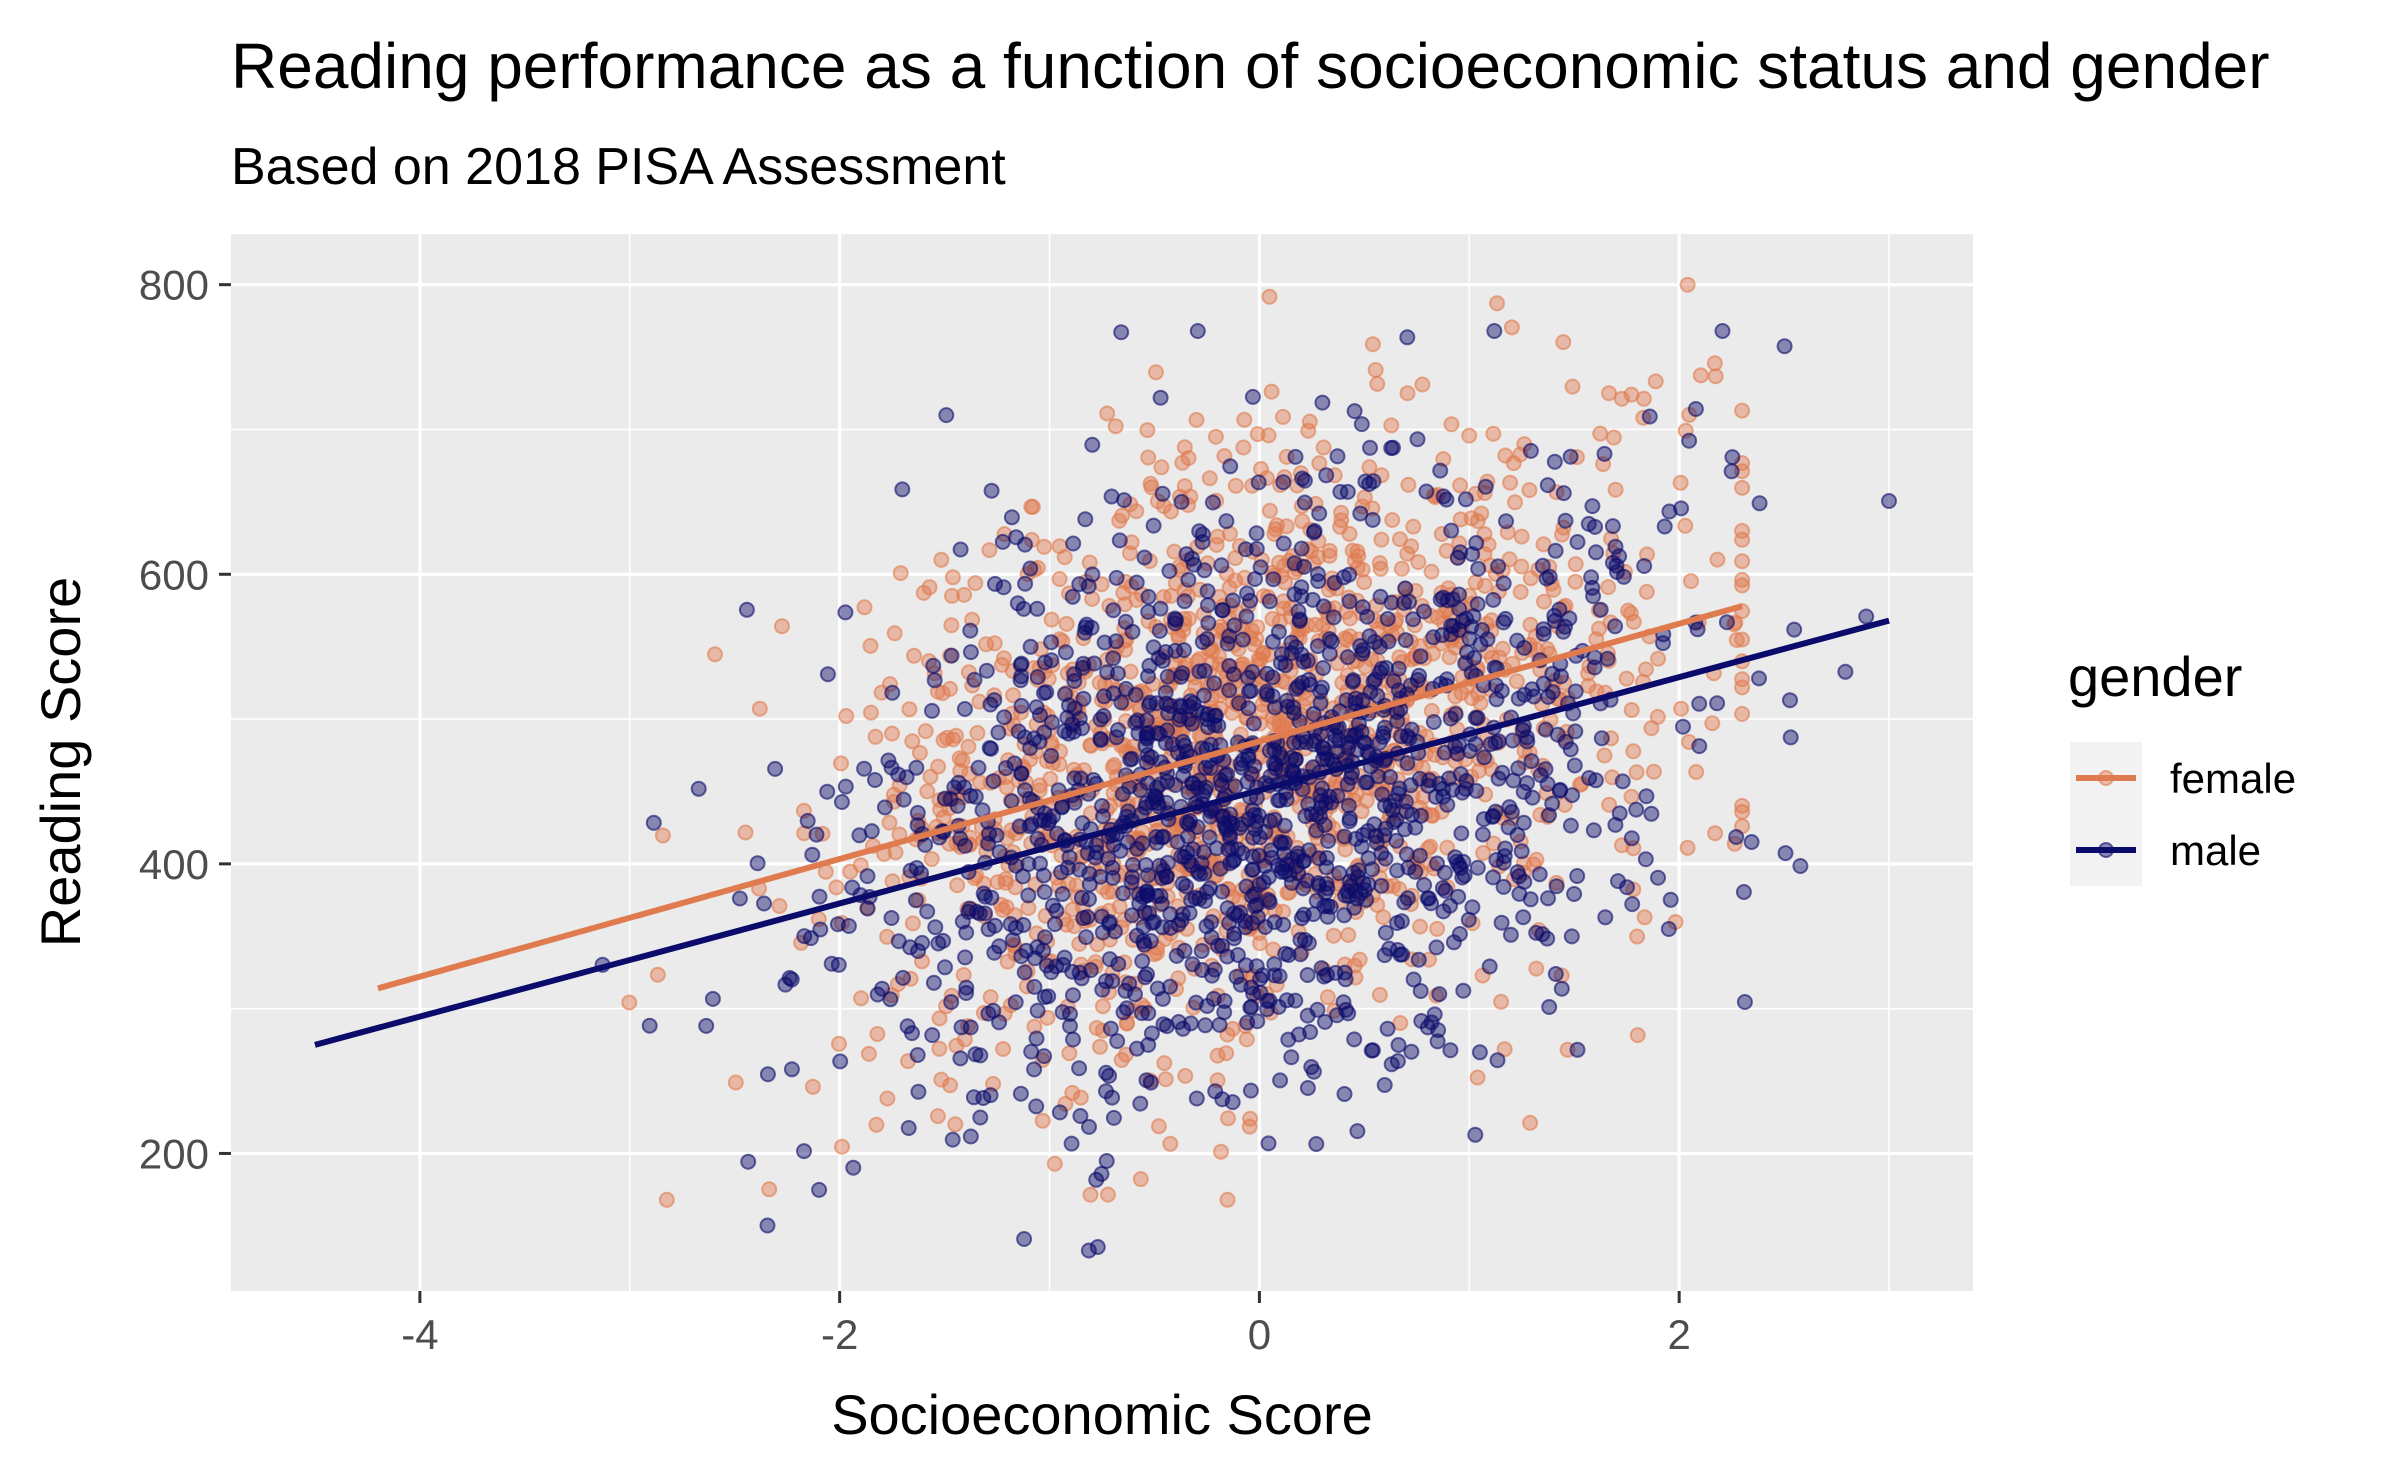 The width and height of the screenshot is (2400, 1483). I want to click on chart-subtitle: Based on 2018 PISA Assessment, so click(618, 167).